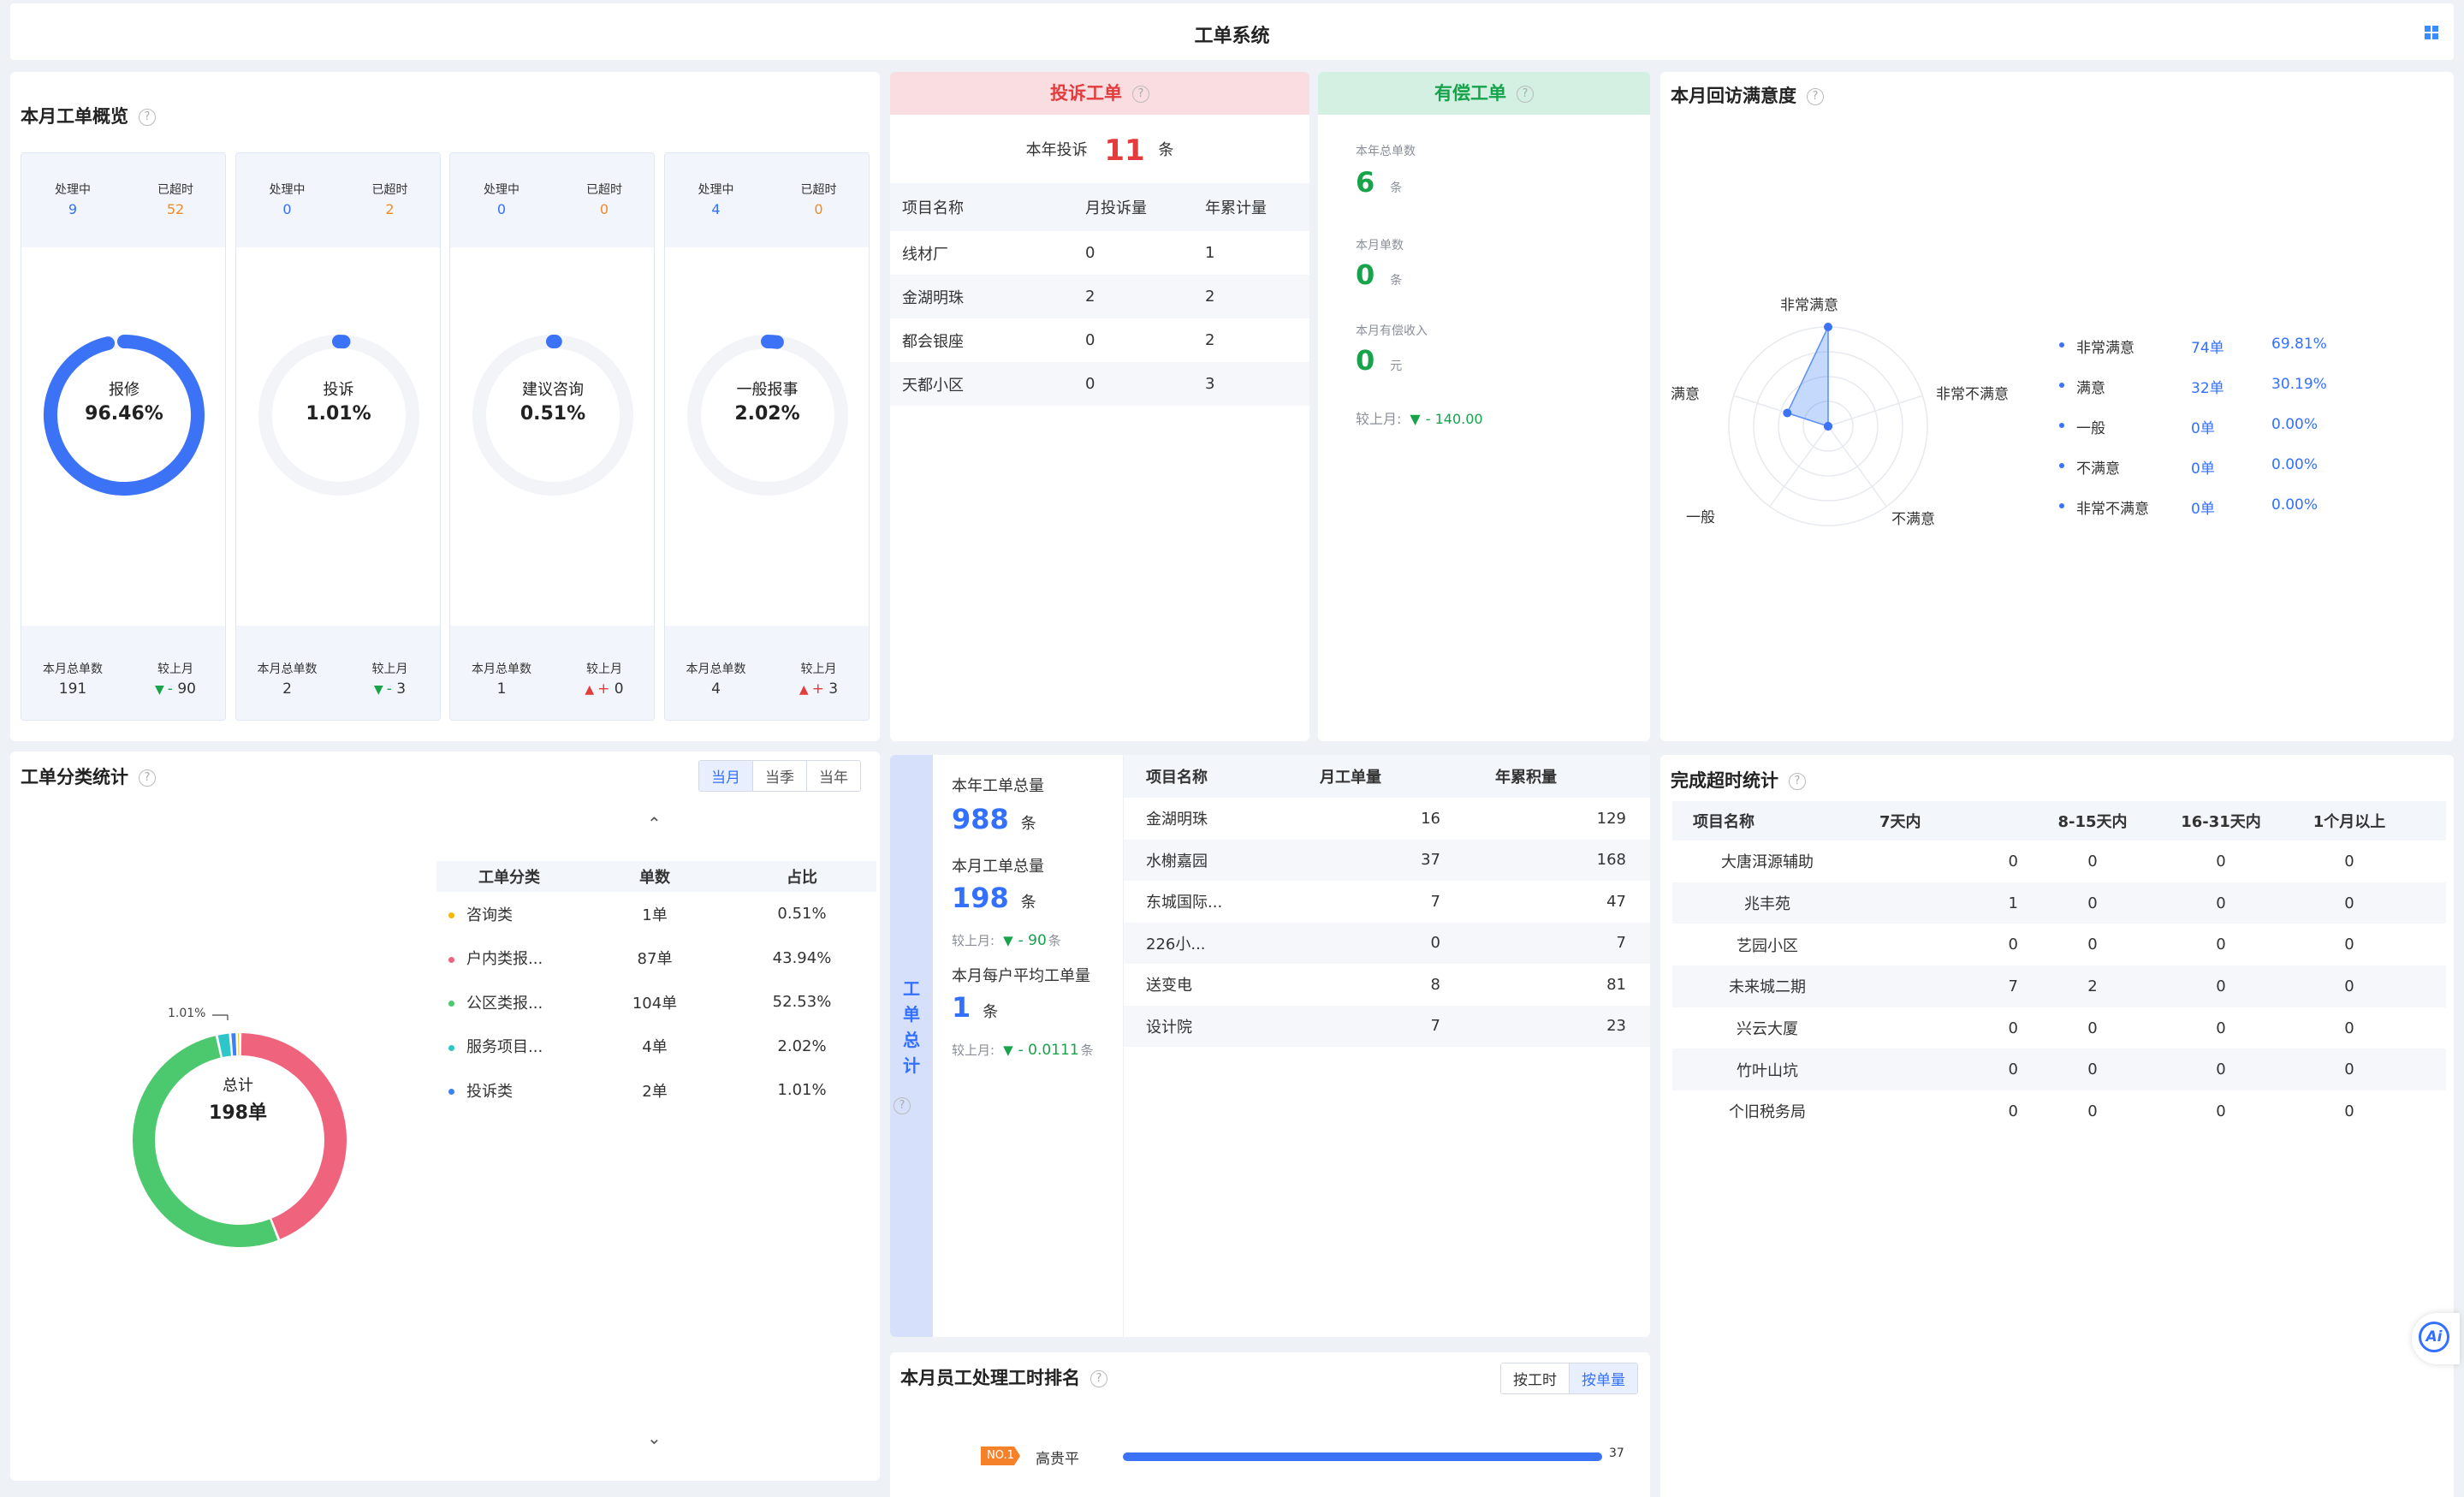  I want to click on legend-name: 非常满意, so click(2105, 348).